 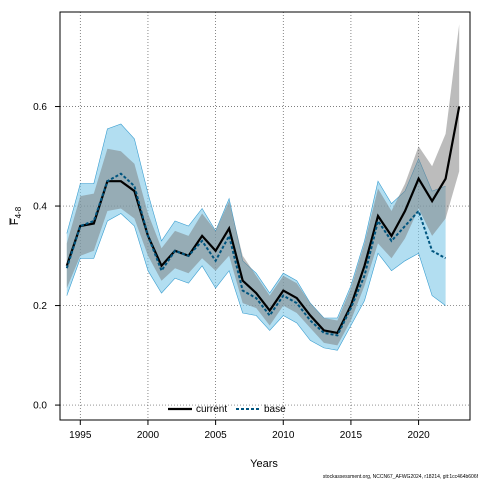 What do you see at coordinates (418, 435) in the screenshot?
I see `x-tick-label: 2020` at bounding box center [418, 435].